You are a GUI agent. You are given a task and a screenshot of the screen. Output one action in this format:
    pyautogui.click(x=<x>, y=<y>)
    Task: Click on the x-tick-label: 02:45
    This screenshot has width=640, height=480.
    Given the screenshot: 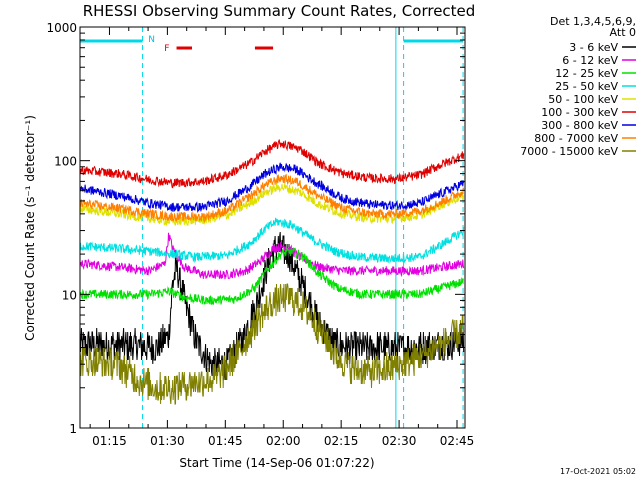 What is the action you would take?
    pyautogui.click(x=457, y=441)
    